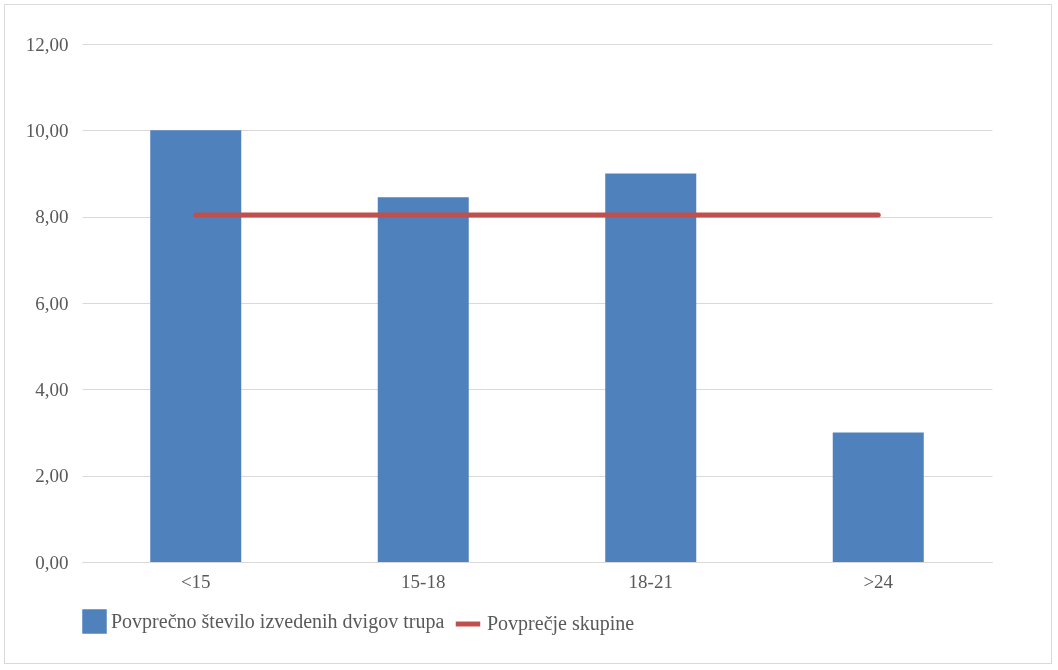  Describe the element at coordinates (561, 623) in the screenshot. I see `legend-label: Povprečje skupine` at that location.